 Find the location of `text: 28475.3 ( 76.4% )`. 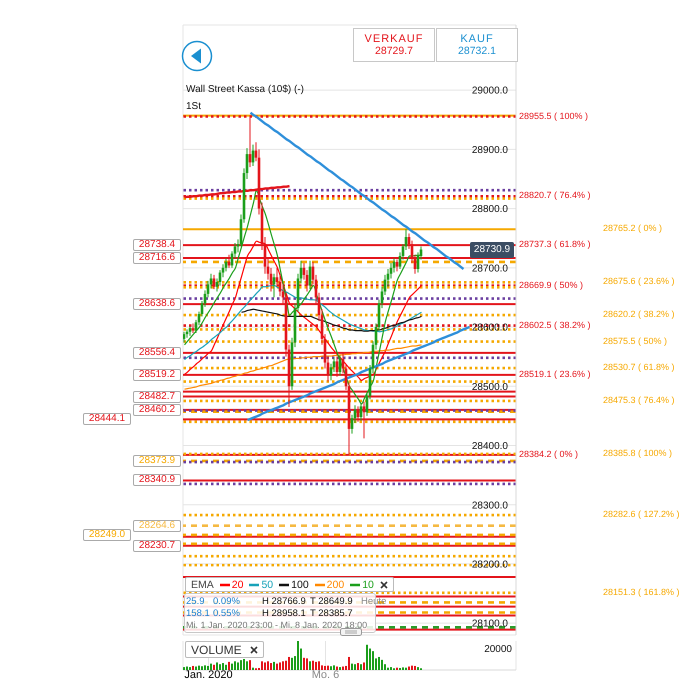

text: 28475.3 ( 76.4% ) is located at coordinates (639, 399).